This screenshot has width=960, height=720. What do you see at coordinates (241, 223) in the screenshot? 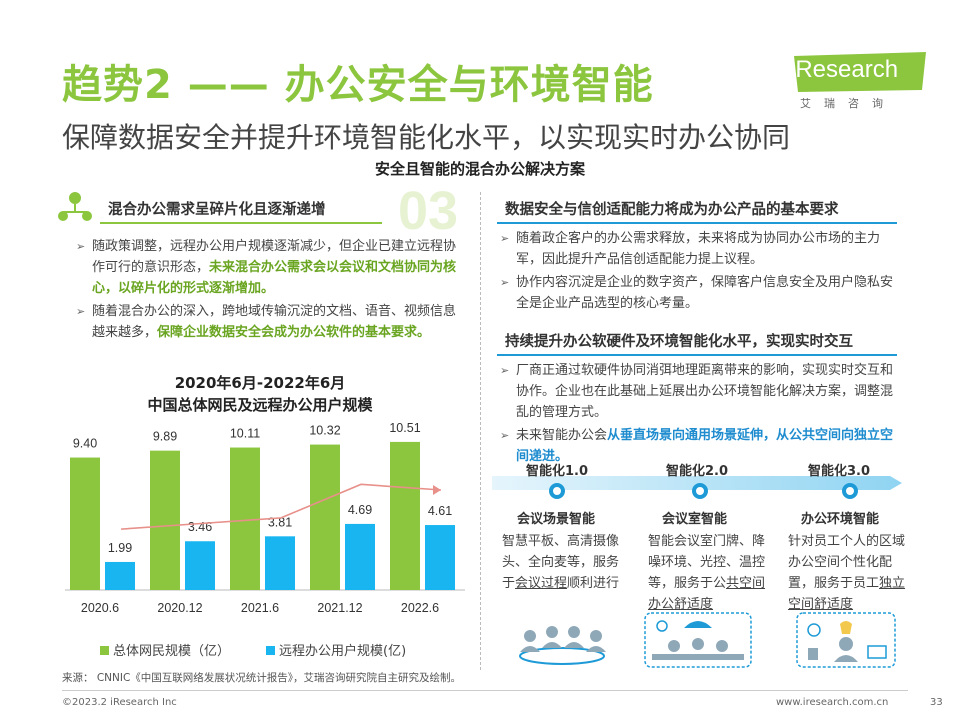
I see `left-heading-underline` at bounding box center [241, 223].